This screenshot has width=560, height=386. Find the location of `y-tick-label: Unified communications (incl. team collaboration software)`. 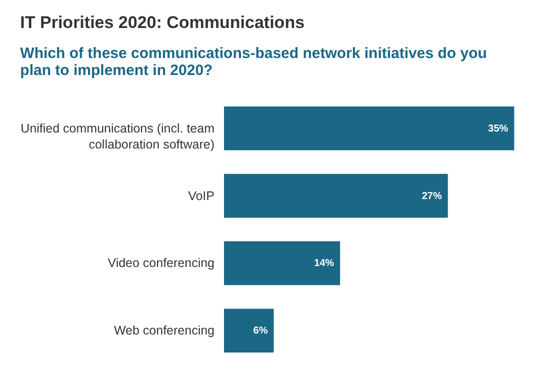

y-tick-label: Unified communications (incl. team collaboration software) is located at coordinates (117, 136).